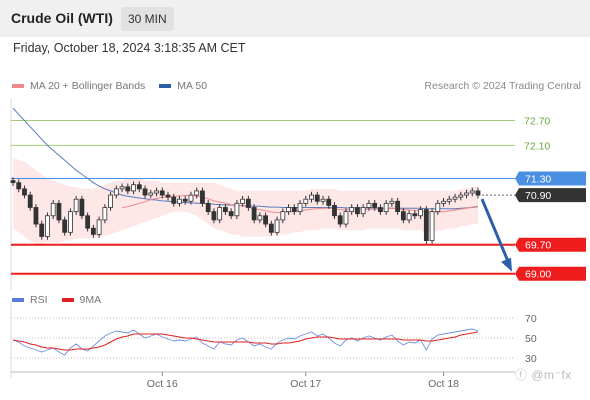 The width and height of the screenshot is (590, 400). I want to click on legend-rsi: RSI, so click(30, 300).